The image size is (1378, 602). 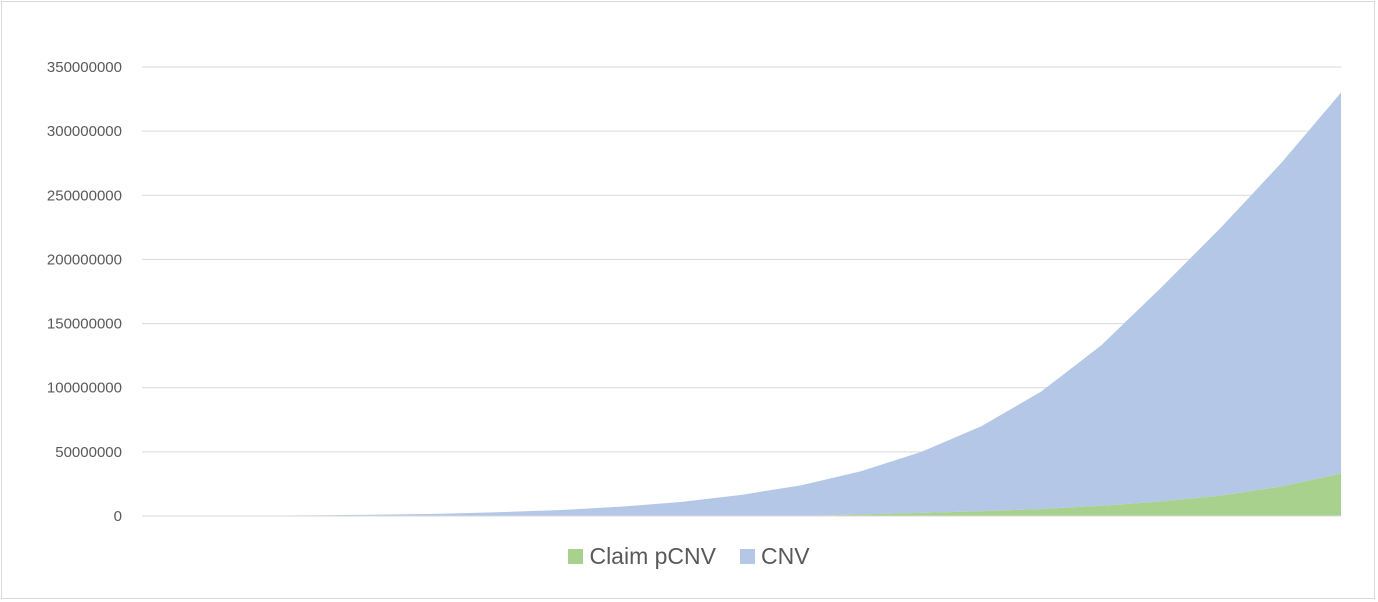 I want to click on legend-item-cnv: CNV, so click(x=774, y=556).